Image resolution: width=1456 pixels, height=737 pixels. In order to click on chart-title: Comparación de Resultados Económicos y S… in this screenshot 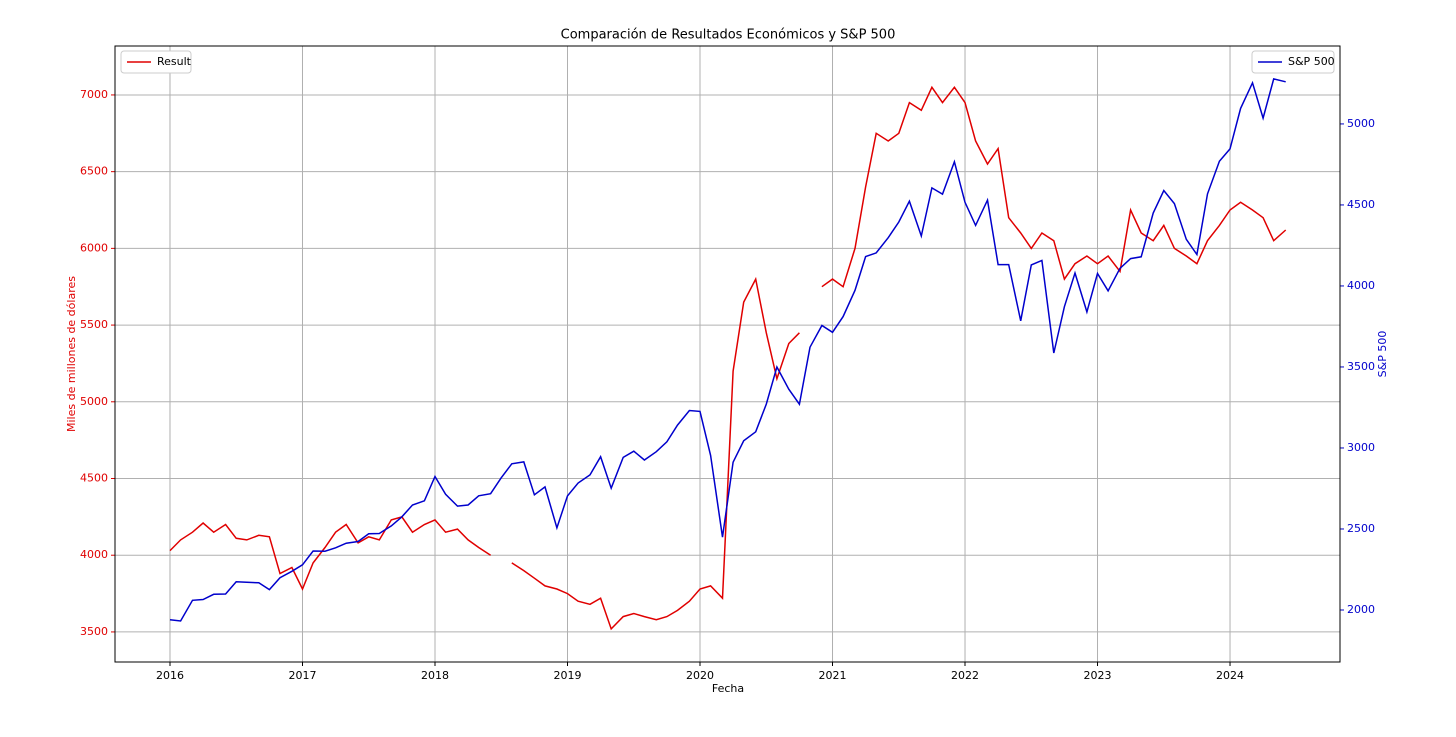, I will do `click(728, 35)`.